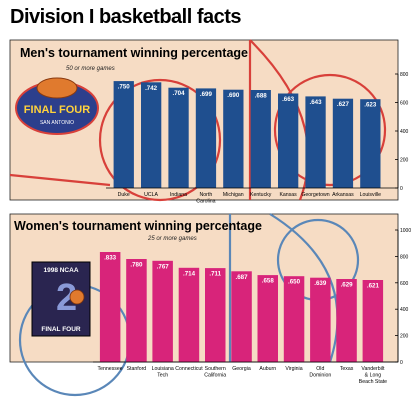 The height and width of the screenshot is (401, 420). Describe the element at coordinates (90, 69) in the screenshot. I see `men-chart-subtitle: 50 or more games` at that location.